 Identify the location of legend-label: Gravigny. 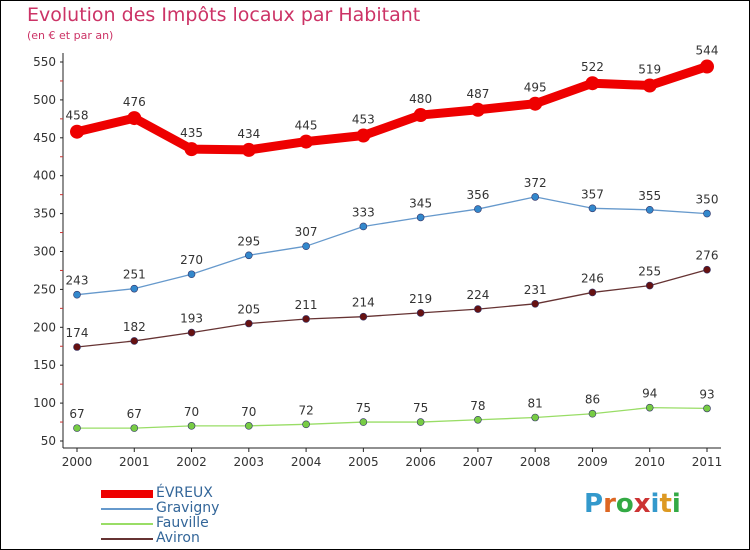
(188, 508).